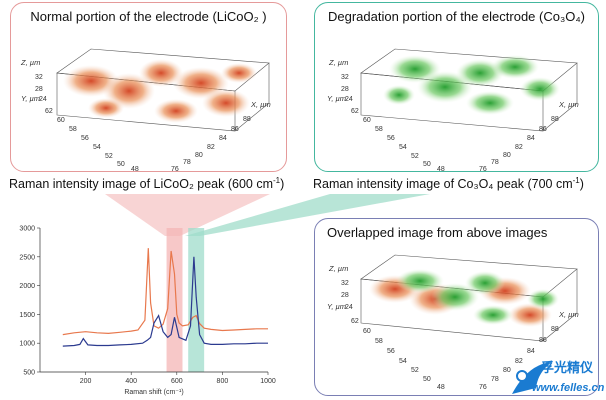  I want to click on normal-x-tick: 76, so click(175, 169).